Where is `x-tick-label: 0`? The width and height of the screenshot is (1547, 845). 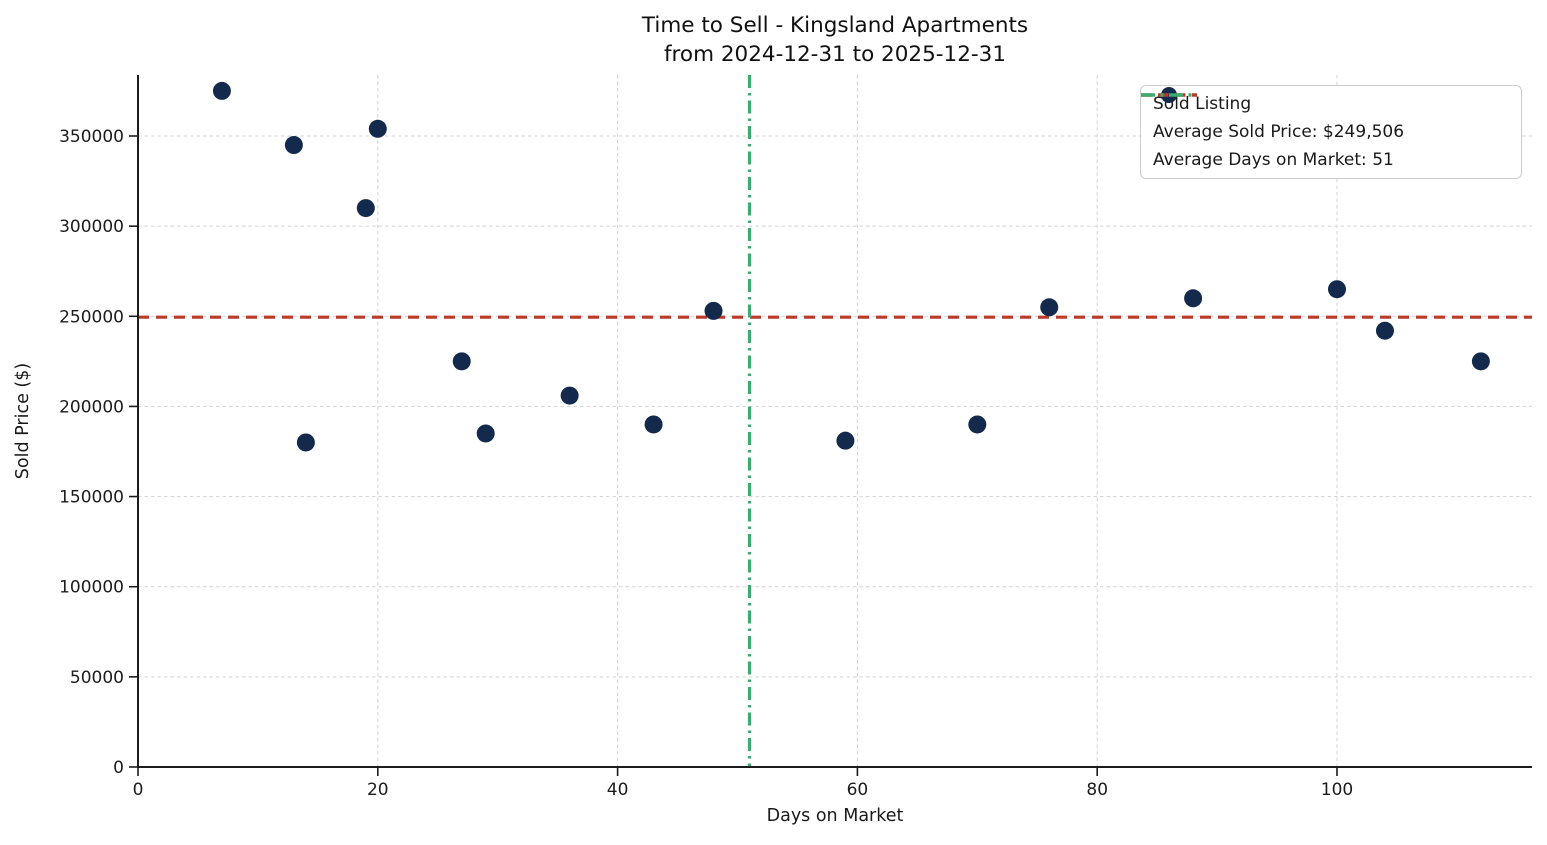
x-tick-label: 0 is located at coordinates (138, 790).